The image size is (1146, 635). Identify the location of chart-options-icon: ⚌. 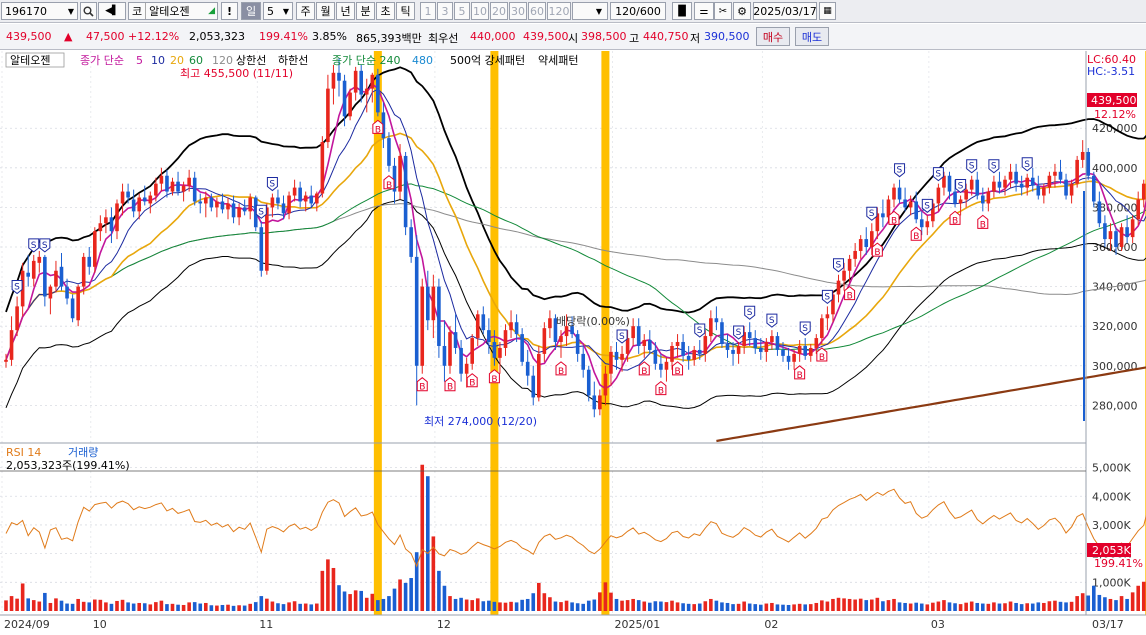
(704, 11).